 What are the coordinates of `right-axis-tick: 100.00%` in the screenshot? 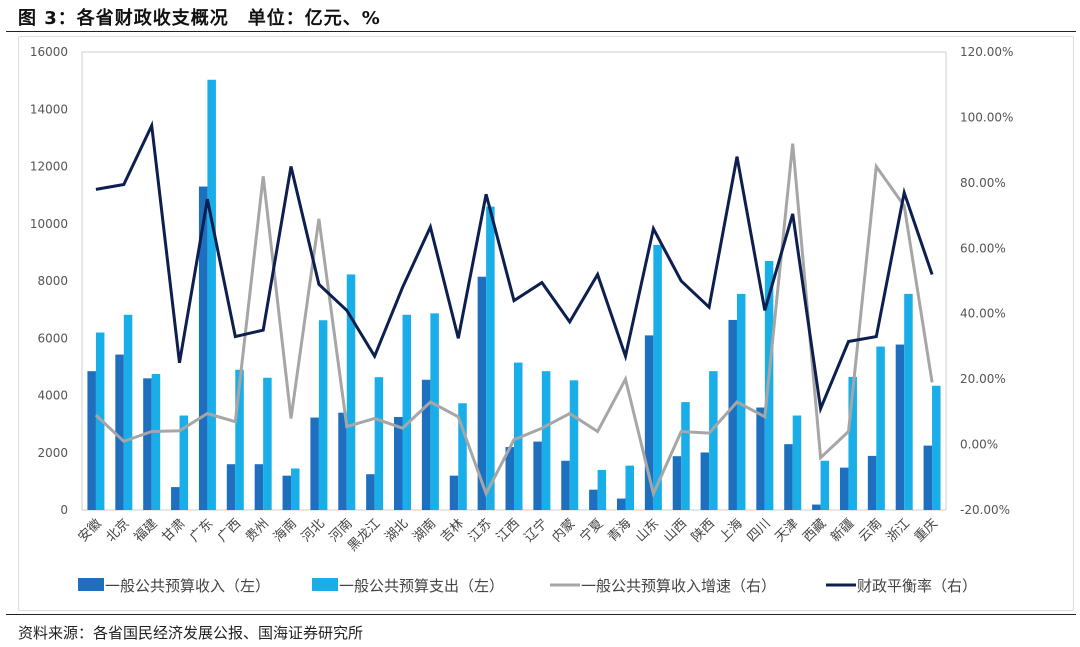 It's located at (986, 117).